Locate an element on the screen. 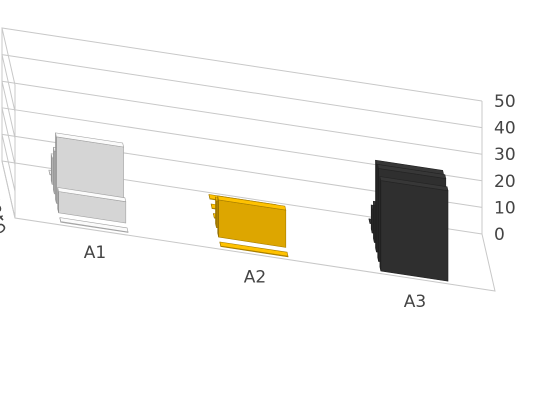  bar-g4-a2 is located at coordinates (252, 222).